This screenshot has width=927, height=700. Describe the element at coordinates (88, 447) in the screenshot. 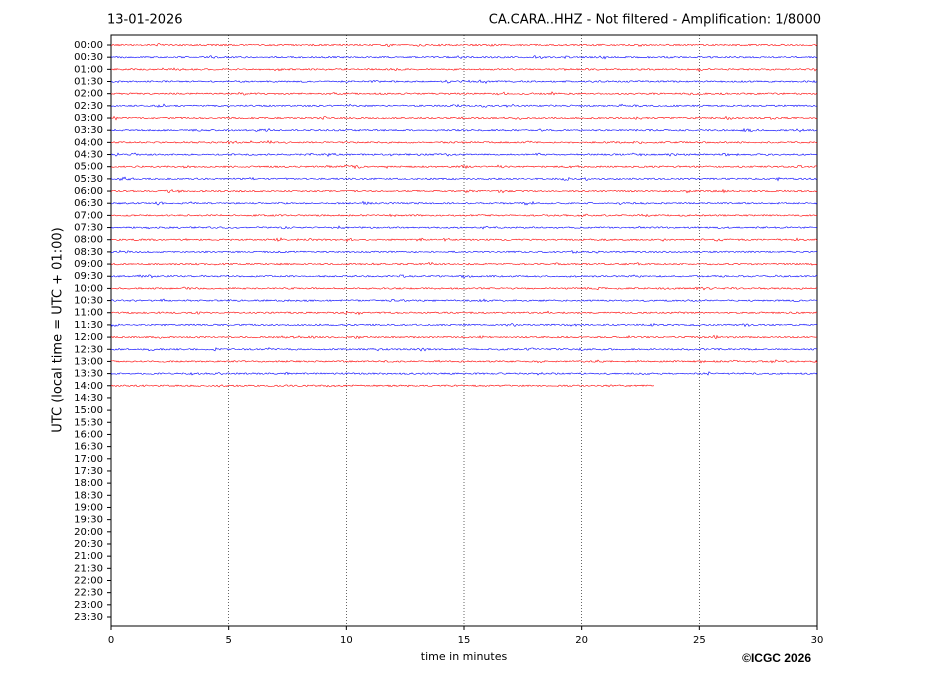

I see `y-tick-label: 16:30` at that location.